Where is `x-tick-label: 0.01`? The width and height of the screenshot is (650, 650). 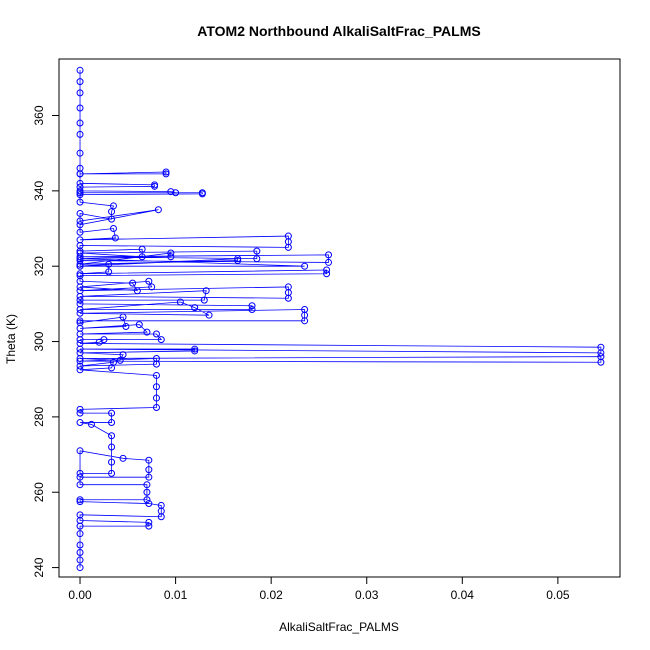
x-tick-label: 0.01 is located at coordinates (176, 595).